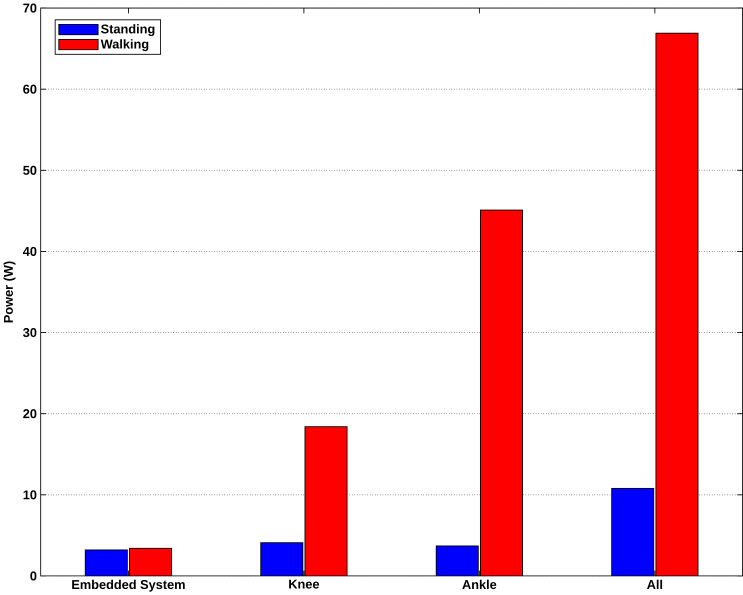 The width and height of the screenshot is (743, 595). I want to click on y-tick-label: 0, so click(33, 575).